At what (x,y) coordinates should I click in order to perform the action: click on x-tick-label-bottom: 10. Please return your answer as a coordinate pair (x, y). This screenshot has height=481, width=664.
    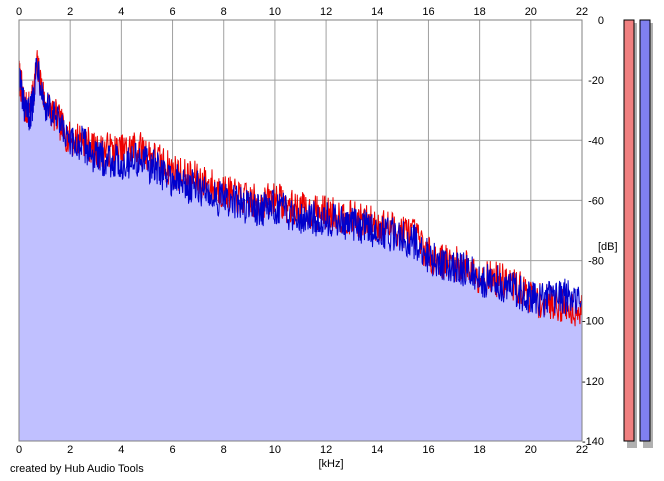
    Looking at the image, I should click on (275, 450).